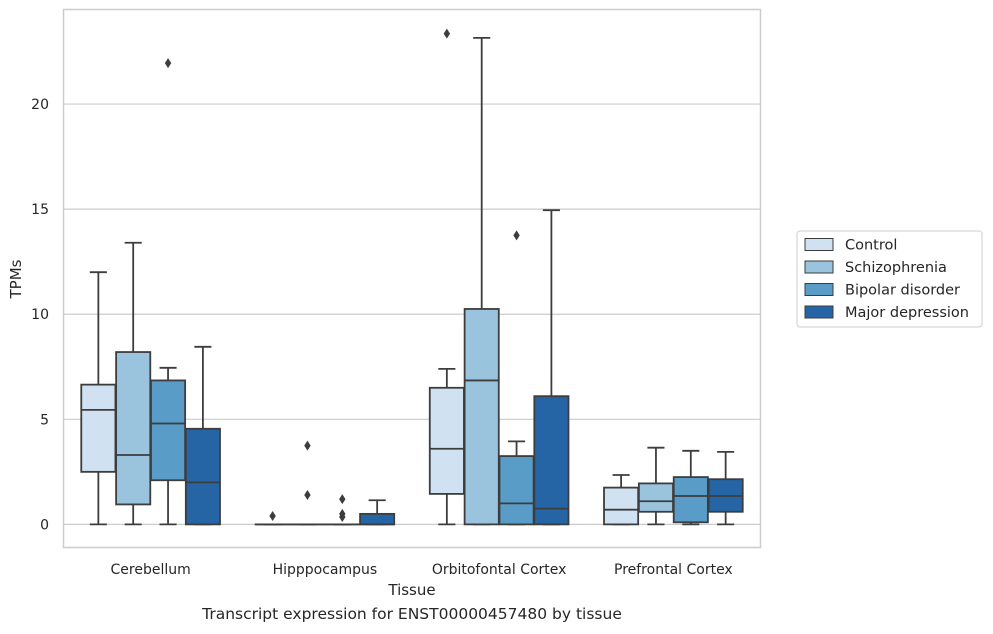  What do you see at coordinates (325, 570) in the screenshot?
I see `x-tick-label-hipppocampus: Hipppocampus` at bounding box center [325, 570].